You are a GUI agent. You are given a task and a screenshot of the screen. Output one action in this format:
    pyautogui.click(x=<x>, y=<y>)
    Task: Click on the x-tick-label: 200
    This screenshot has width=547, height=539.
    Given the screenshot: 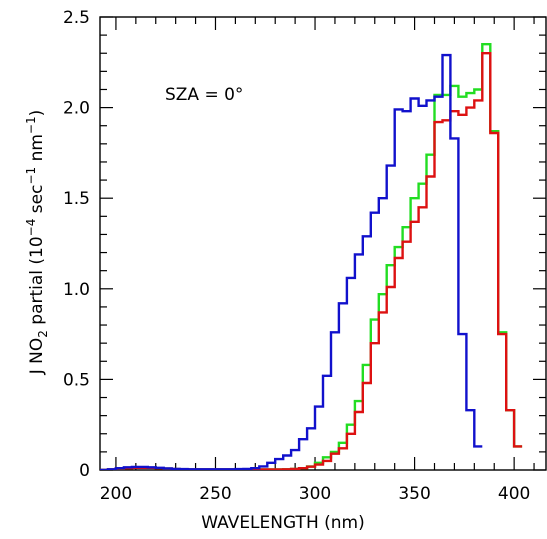 What is the action you would take?
    pyautogui.click(x=116, y=494)
    